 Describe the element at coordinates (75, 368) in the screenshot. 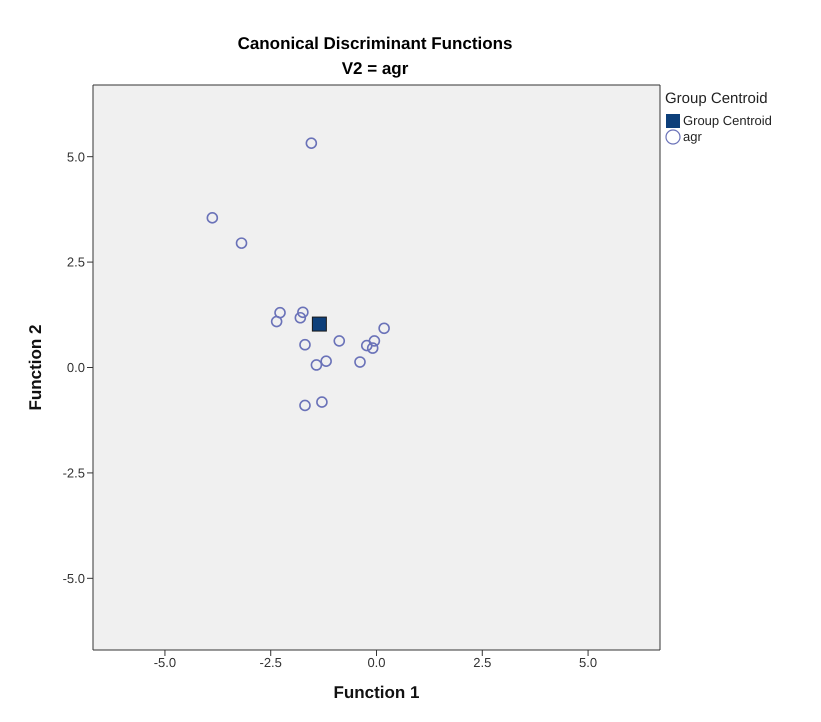

I see `y-tick-label: 0.0` at that location.